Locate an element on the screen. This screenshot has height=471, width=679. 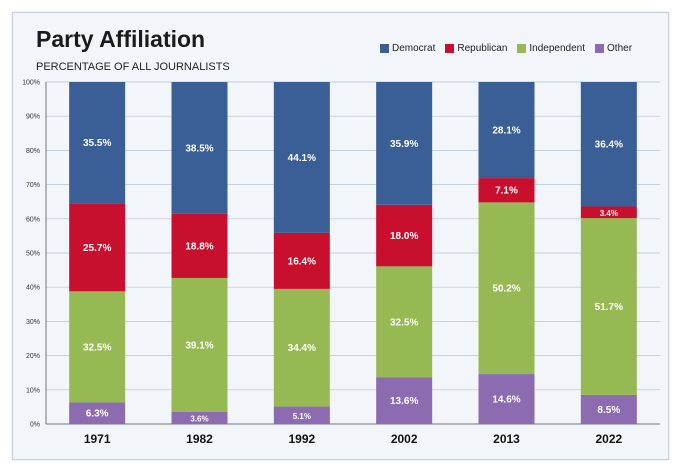
data-label: 8.5% is located at coordinates (608, 410).